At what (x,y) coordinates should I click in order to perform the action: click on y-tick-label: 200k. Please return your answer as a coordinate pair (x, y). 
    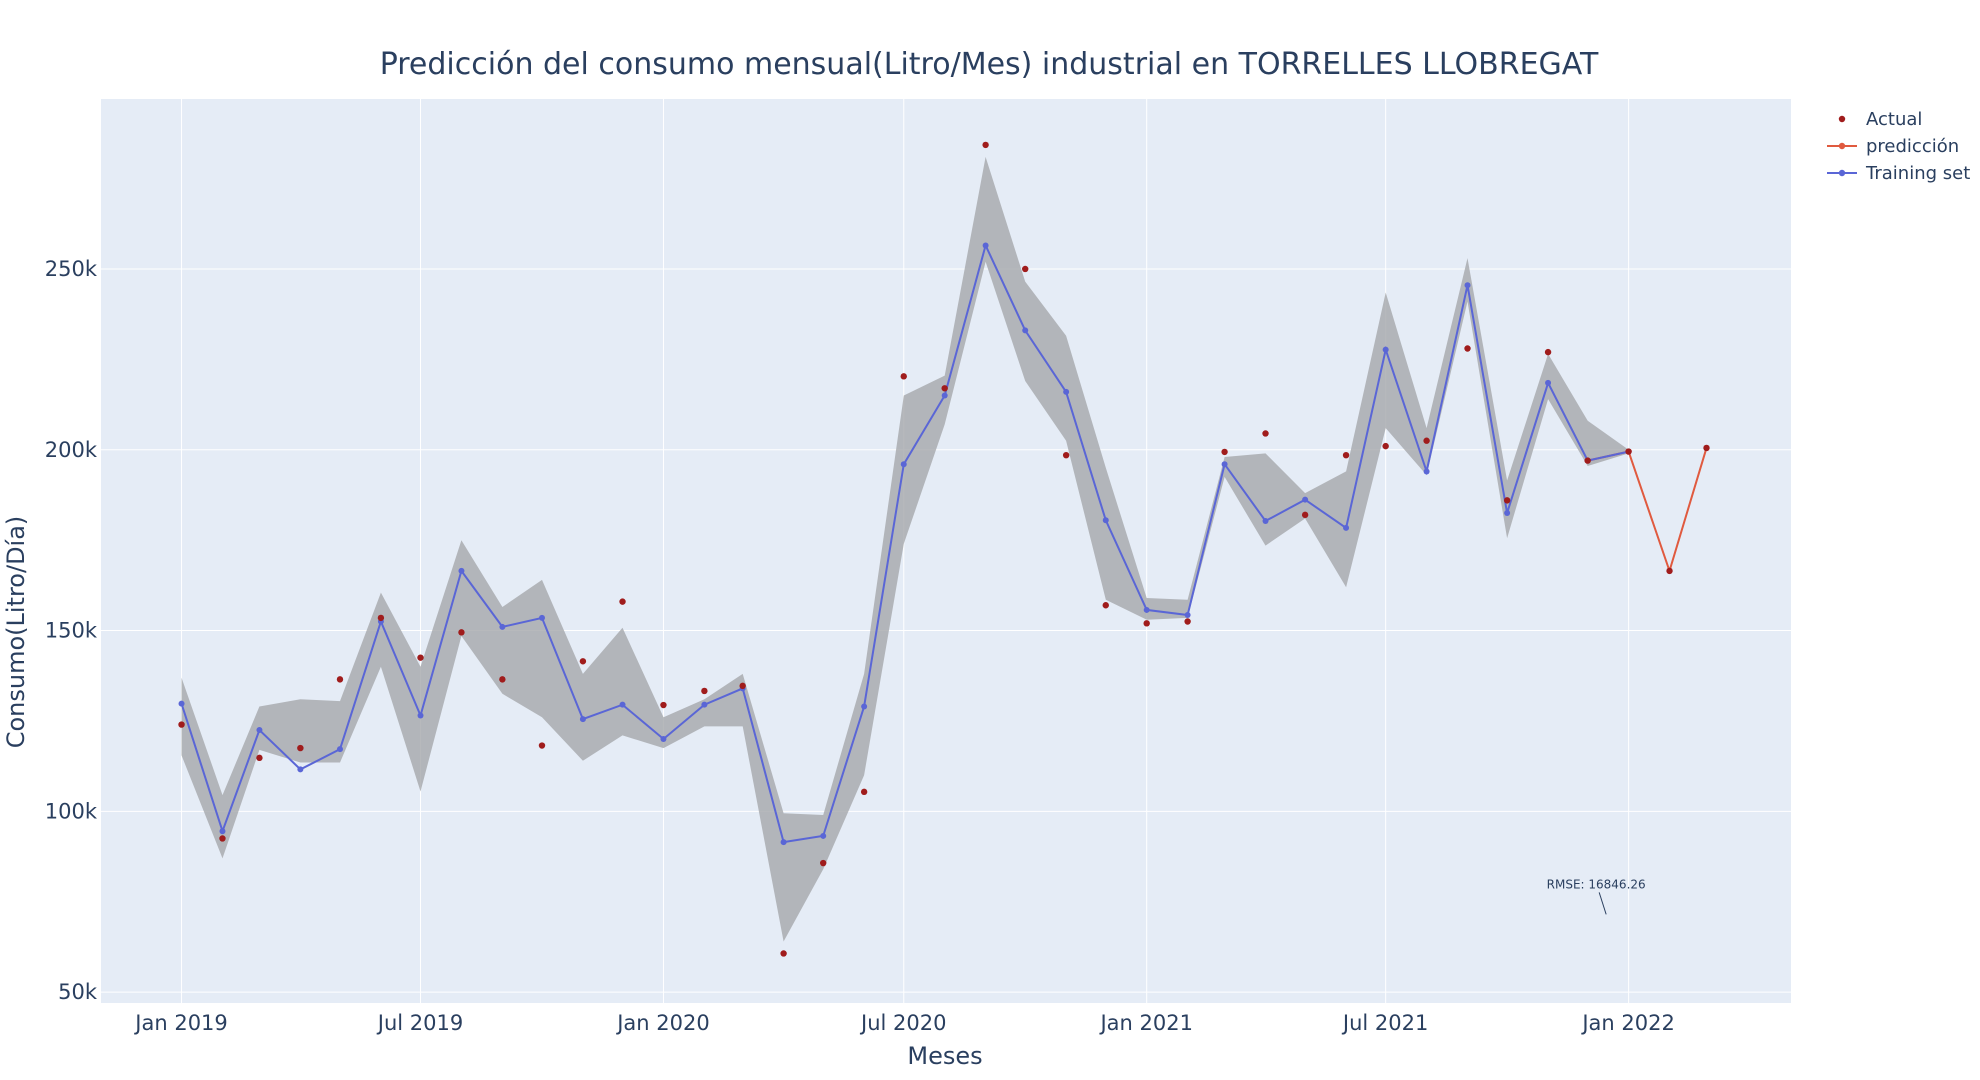
    Looking at the image, I should click on (71, 450).